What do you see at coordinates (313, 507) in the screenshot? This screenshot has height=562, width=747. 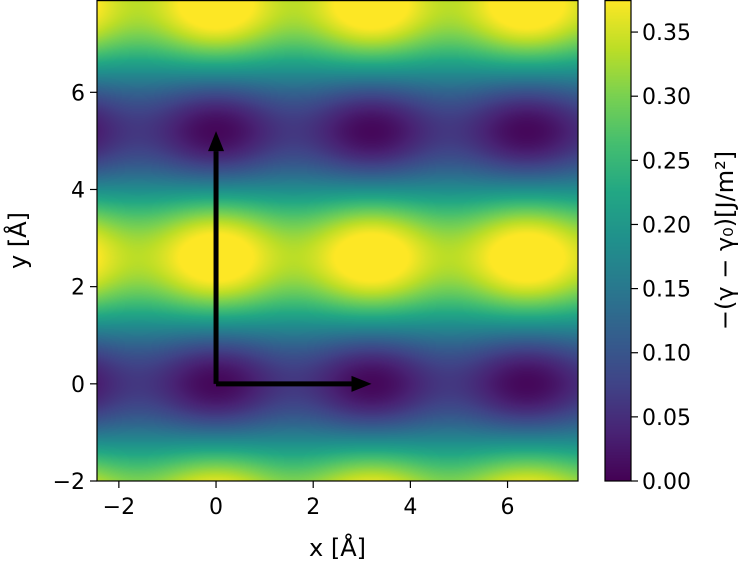 I see `x-tick-label: 2` at bounding box center [313, 507].